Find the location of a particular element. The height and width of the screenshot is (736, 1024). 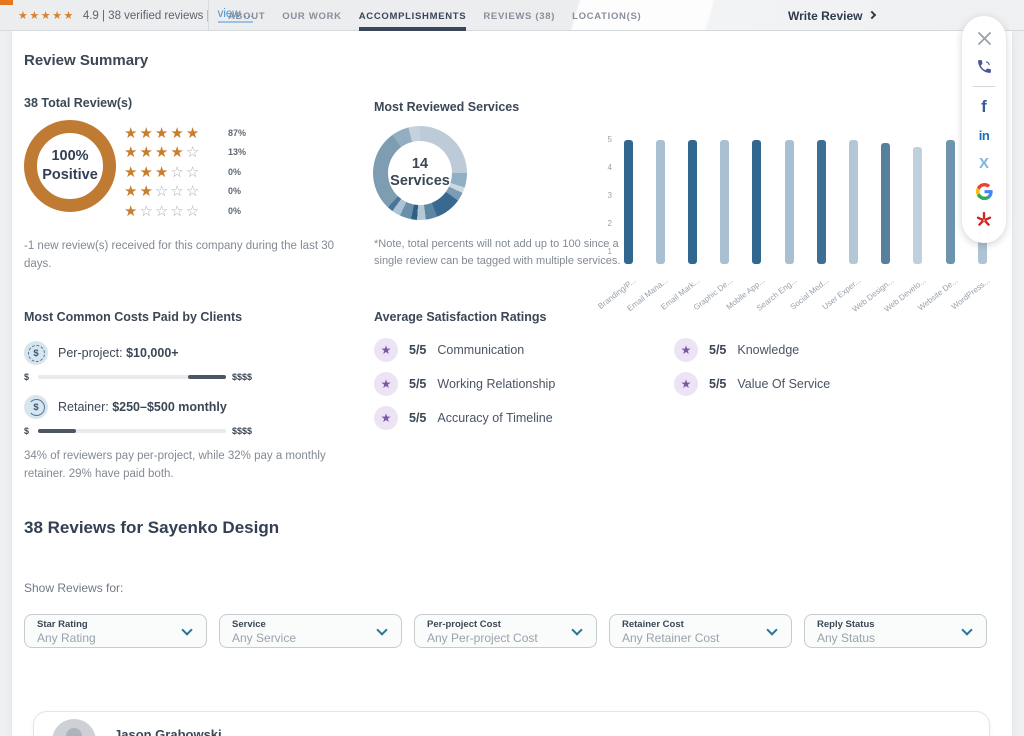

breakdown-percent: 13% is located at coordinates (237, 152).